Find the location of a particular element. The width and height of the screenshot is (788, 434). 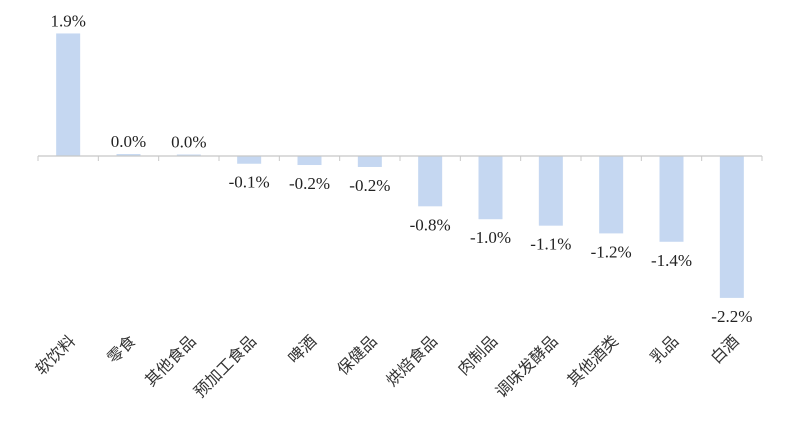

data-label: -1.2% is located at coordinates (611, 251).